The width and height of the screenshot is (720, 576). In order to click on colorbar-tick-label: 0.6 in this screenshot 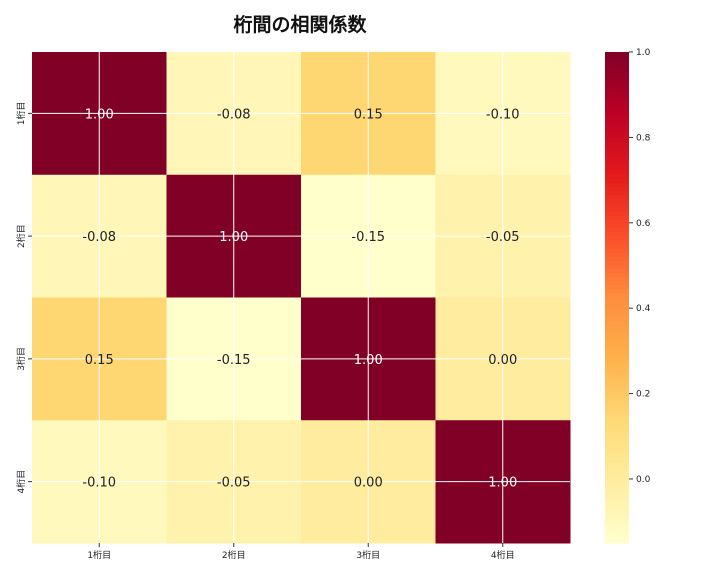, I will do `click(643, 224)`.